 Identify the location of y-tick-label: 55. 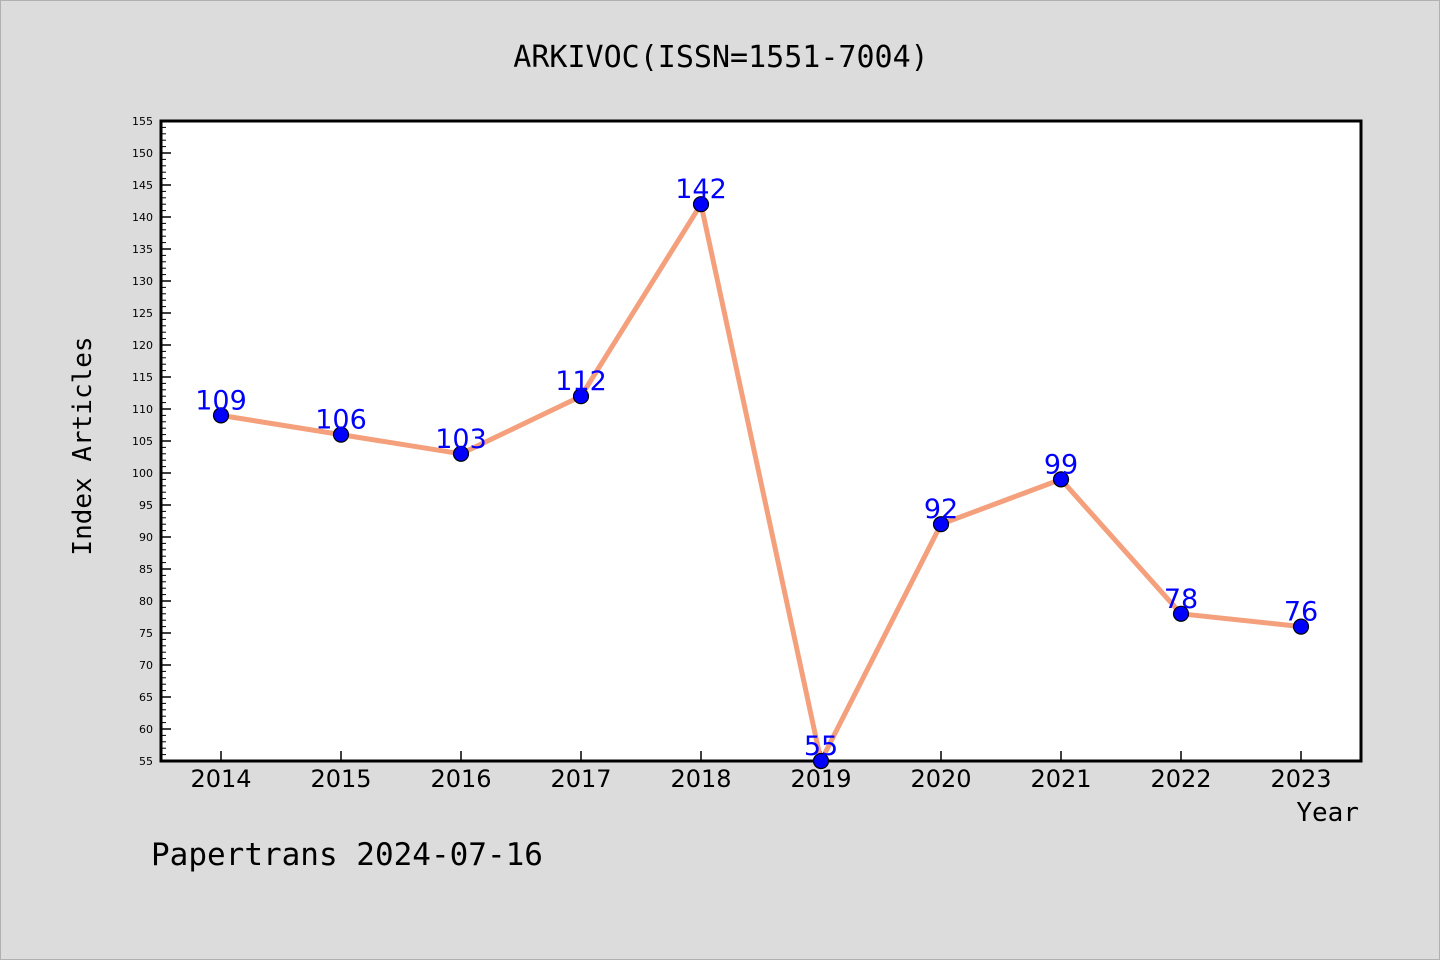
(146, 761).